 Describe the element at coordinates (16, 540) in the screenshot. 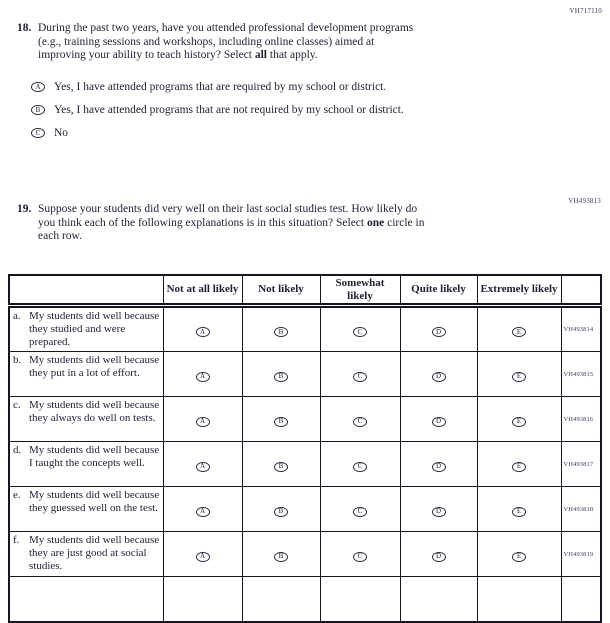

I see `row-letter: f.` at that location.